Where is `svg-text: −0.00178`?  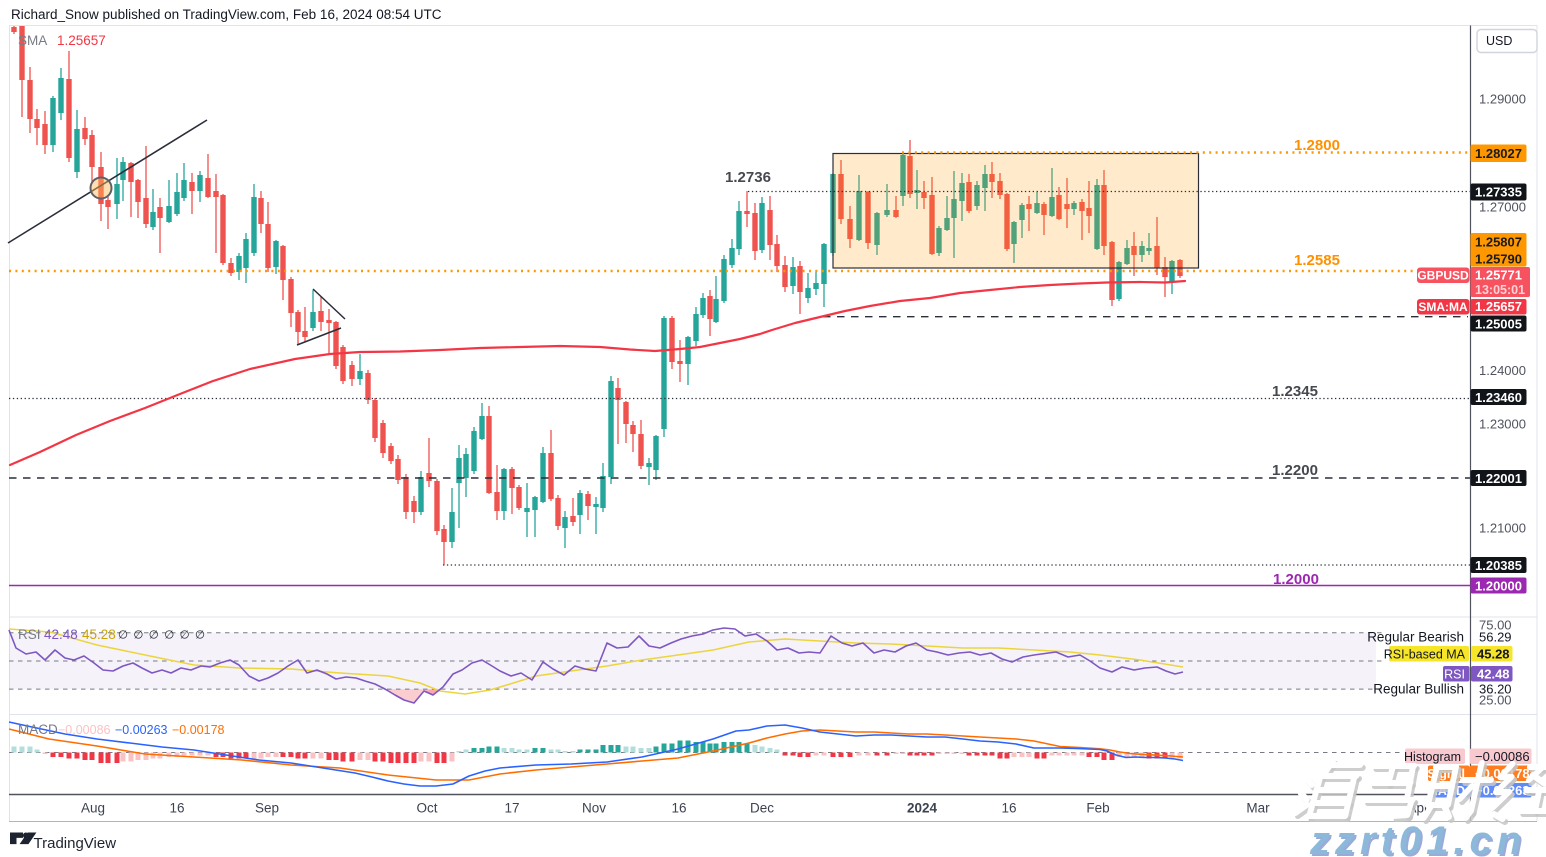 svg-text: −0.00178 is located at coordinates (198, 730).